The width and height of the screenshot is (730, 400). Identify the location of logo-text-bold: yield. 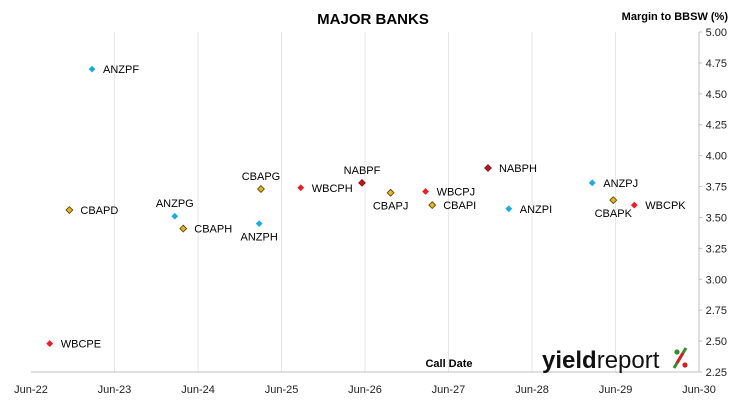
(569, 360).